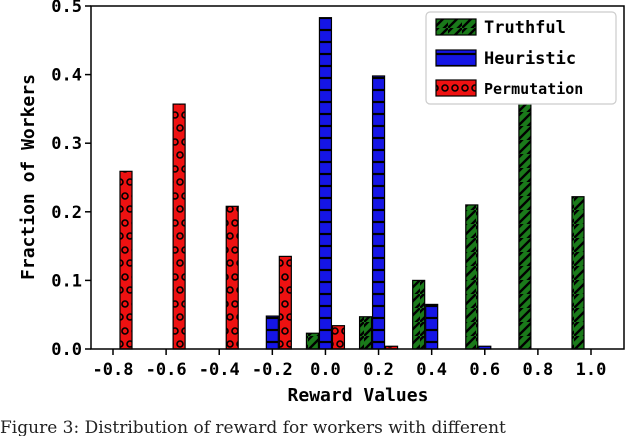  Describe the element at coordinates (325, 370) in the screenshot. I see `x-tick-label: 0.0` at that location.